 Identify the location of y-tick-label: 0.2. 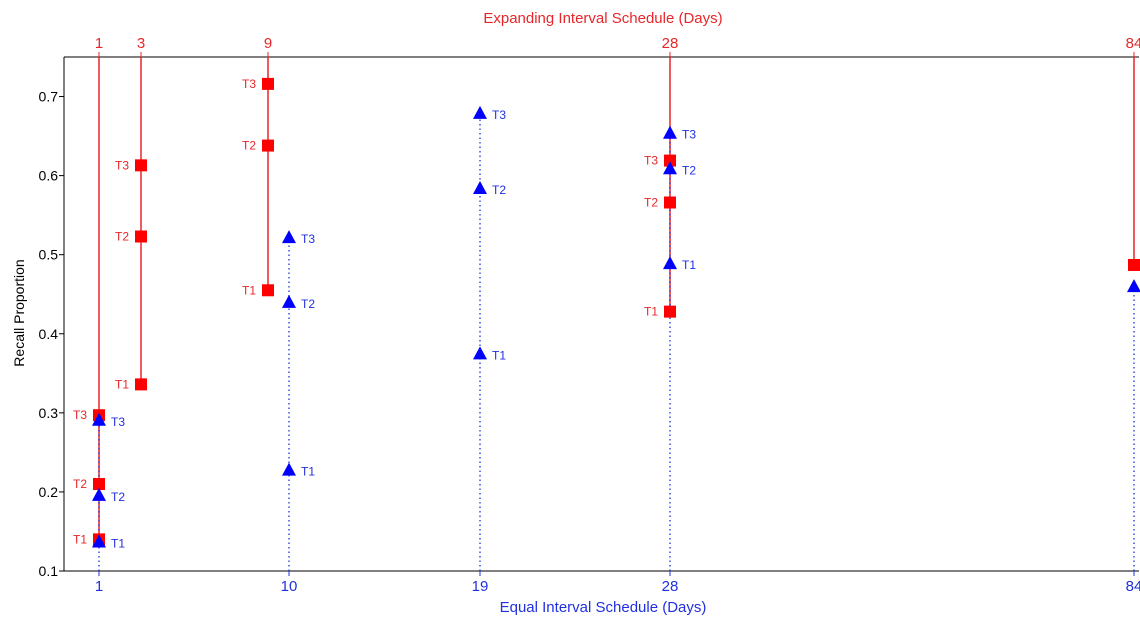
(49, 492).